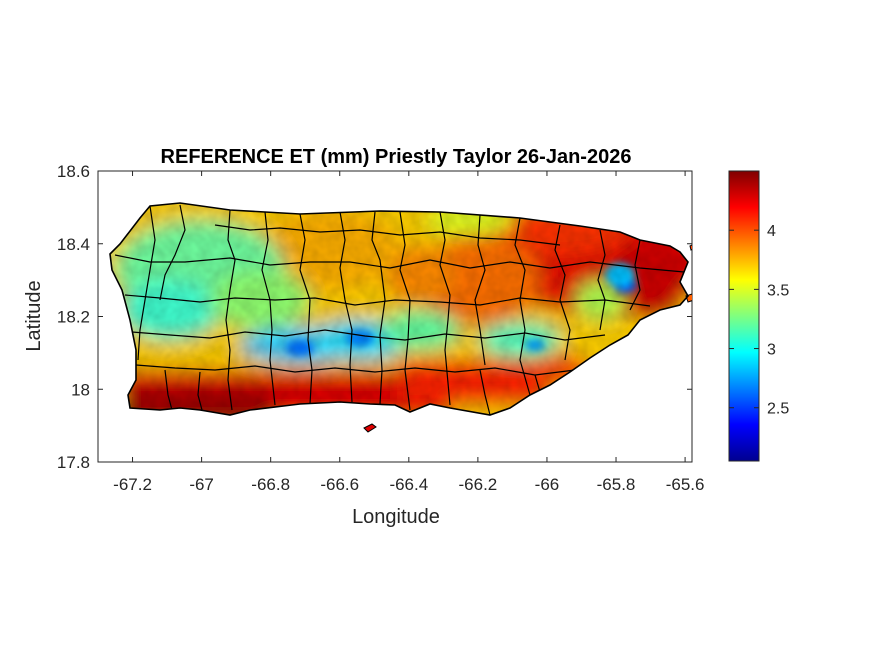 The height and width of the screenshot is (656, 875). I want to click on x-tick-label: -65.8, so click(616, 484).